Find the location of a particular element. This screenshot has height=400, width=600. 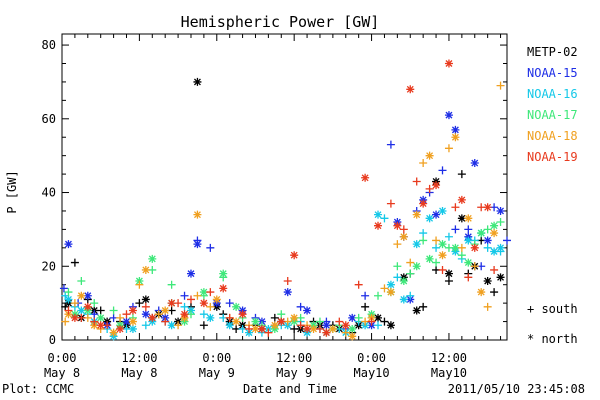

chart-title: Hemispheric Power [GW] is located at coordinates (280, 22).